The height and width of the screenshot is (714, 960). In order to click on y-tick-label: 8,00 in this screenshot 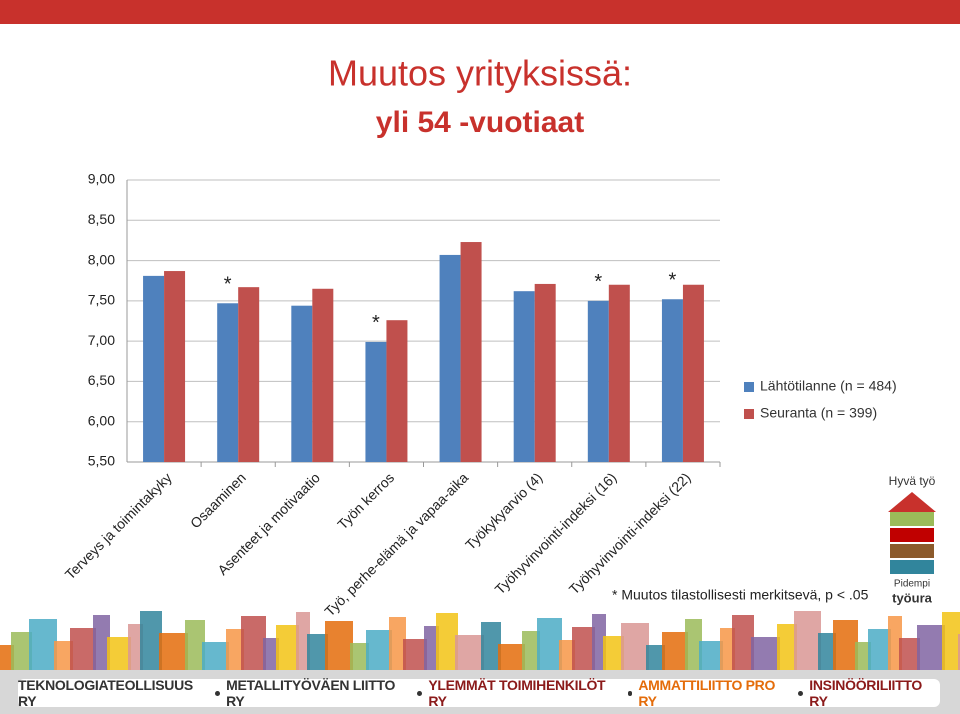, I will do `click(101, 259)`.